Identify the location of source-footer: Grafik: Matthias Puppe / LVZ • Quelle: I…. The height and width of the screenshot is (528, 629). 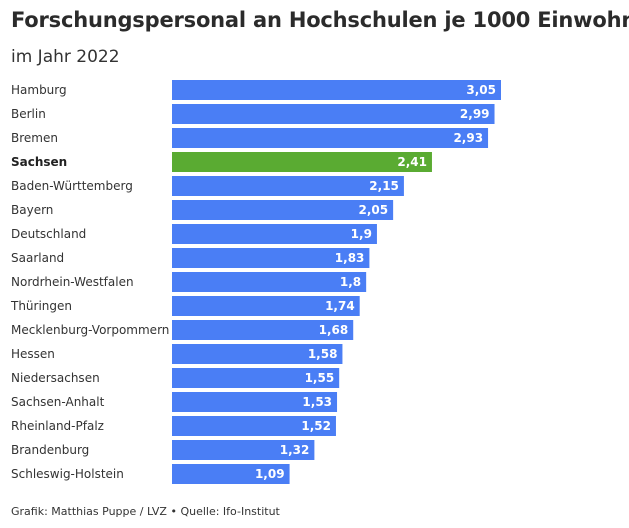
(145, 511).